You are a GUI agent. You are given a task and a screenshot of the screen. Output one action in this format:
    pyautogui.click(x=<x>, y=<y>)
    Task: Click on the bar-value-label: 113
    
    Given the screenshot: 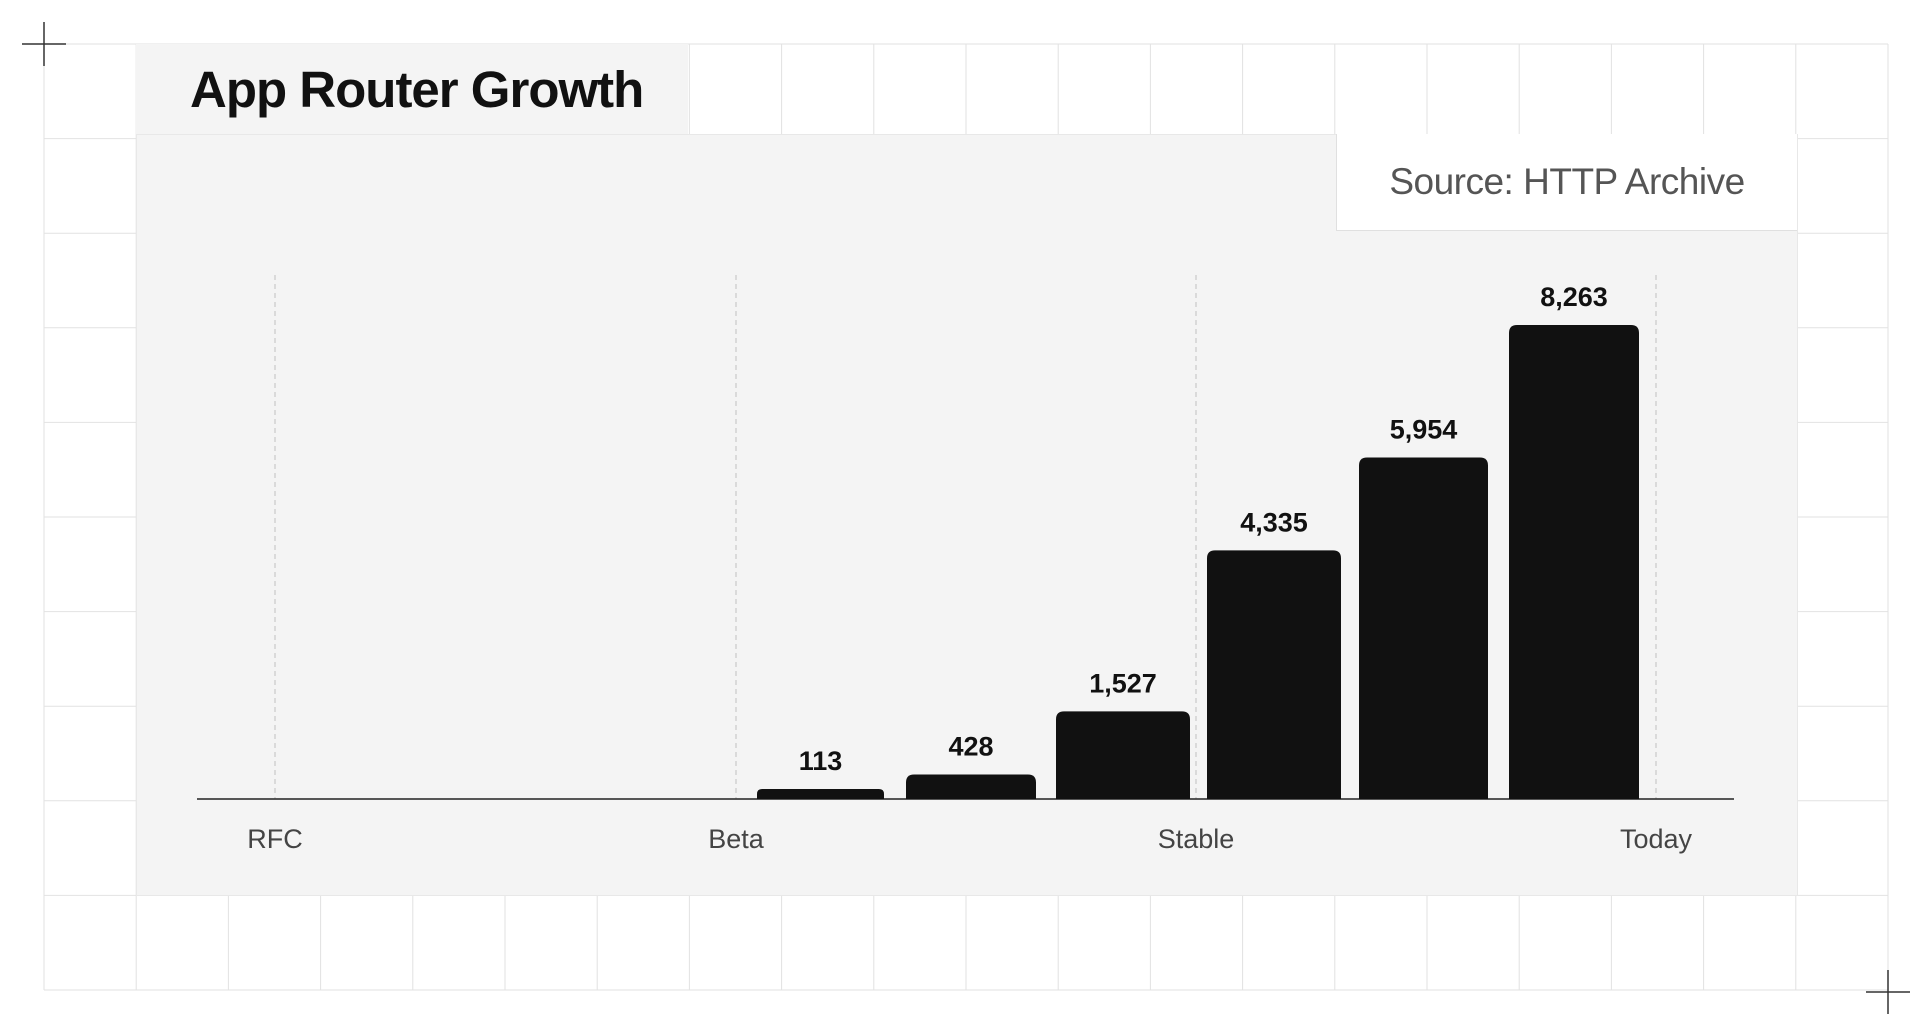 What is the action you would take?
    pyautogui.click(x=821, y=761)
    